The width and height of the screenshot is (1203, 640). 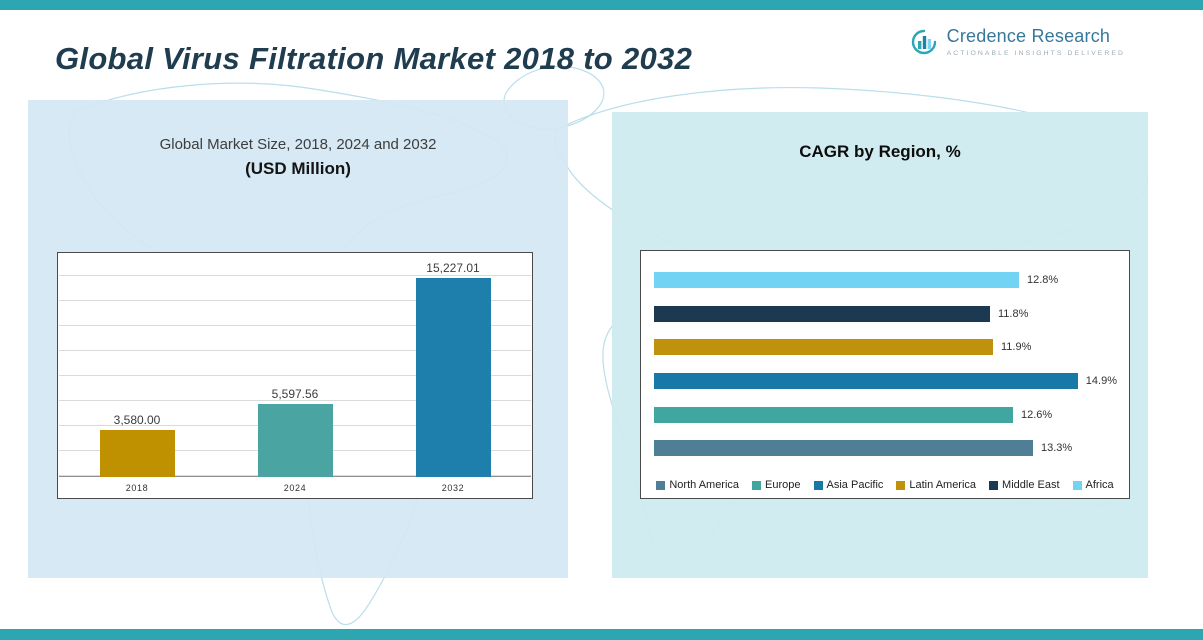 I want to click on cagr-bar-row: 14.9%, so click(x=885, y=381).